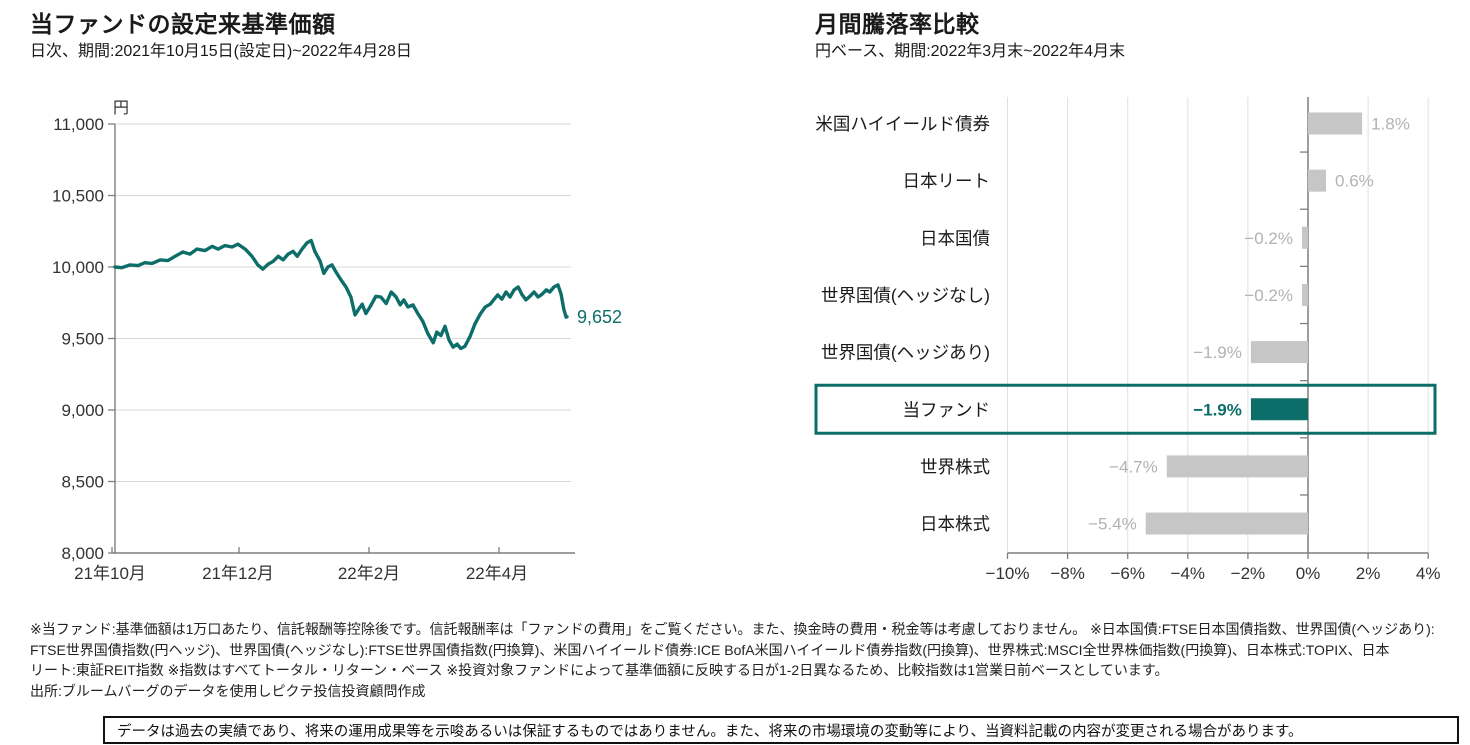 Image resolution: width=1470 pixels, height=745 pixels. Describe the element at coordinates (1188, 573) in the screenshot. I see `x-tick-label: −4%` at that location.